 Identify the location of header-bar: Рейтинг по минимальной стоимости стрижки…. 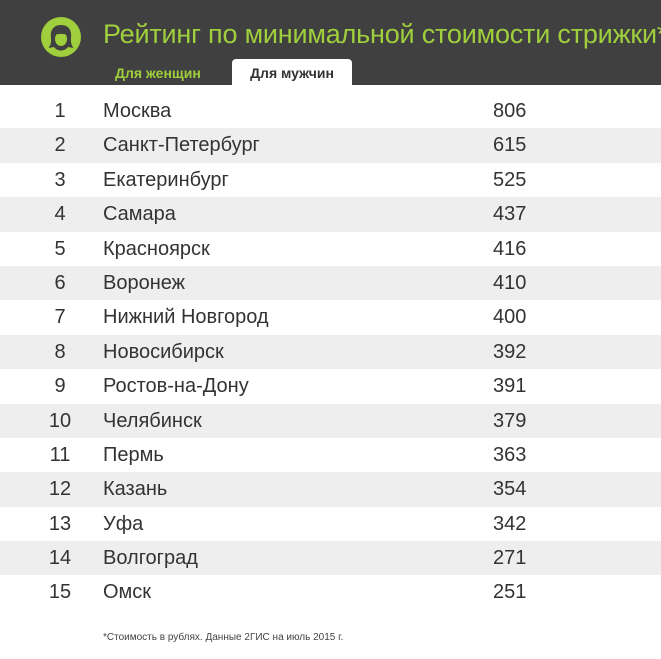
(330, 42).